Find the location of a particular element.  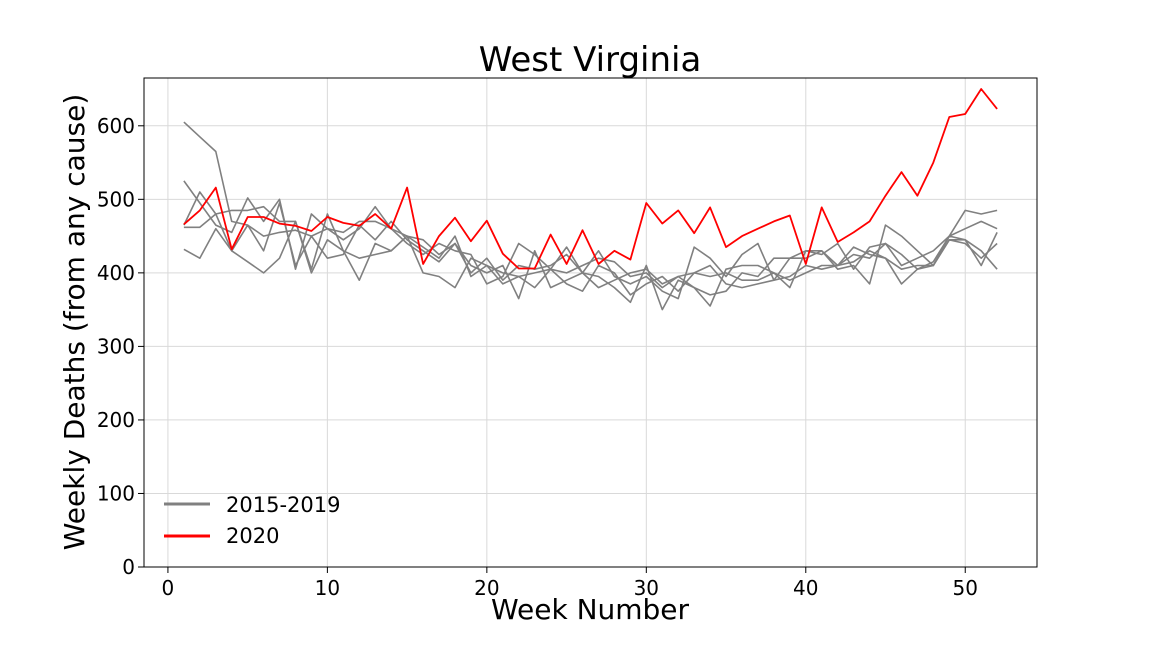

x-tick-label: 0 is located at coordinates (168, 588).